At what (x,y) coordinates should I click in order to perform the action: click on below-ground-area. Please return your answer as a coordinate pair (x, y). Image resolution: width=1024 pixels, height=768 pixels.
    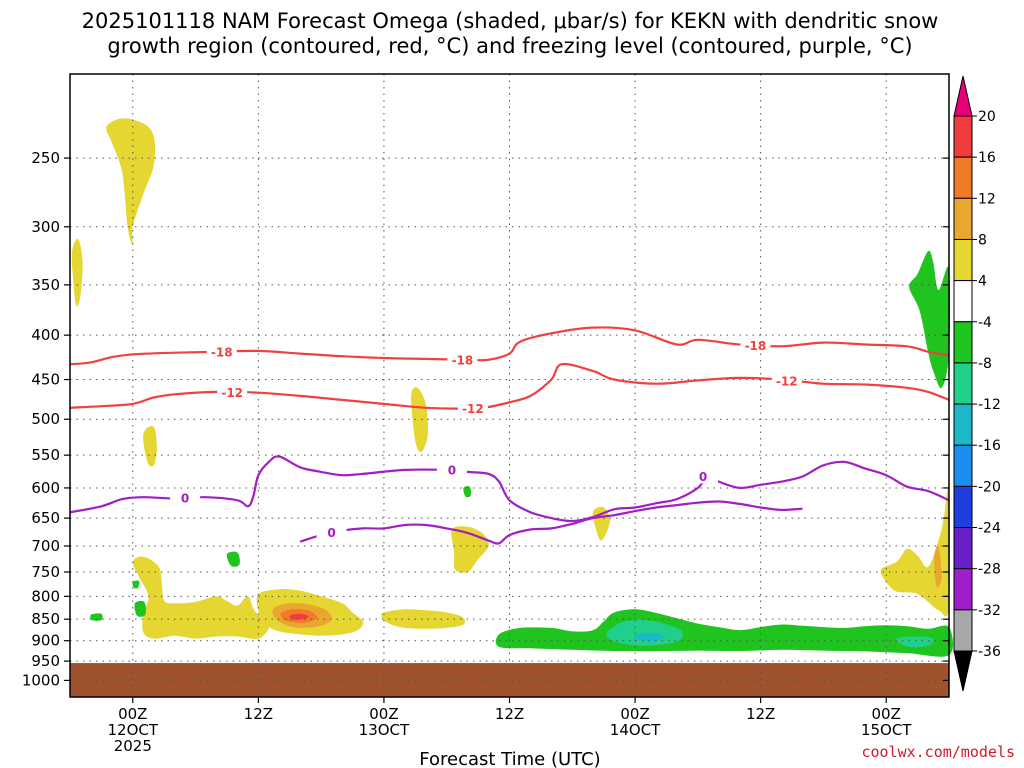
    Looking at the image, I should click on (509, 680).